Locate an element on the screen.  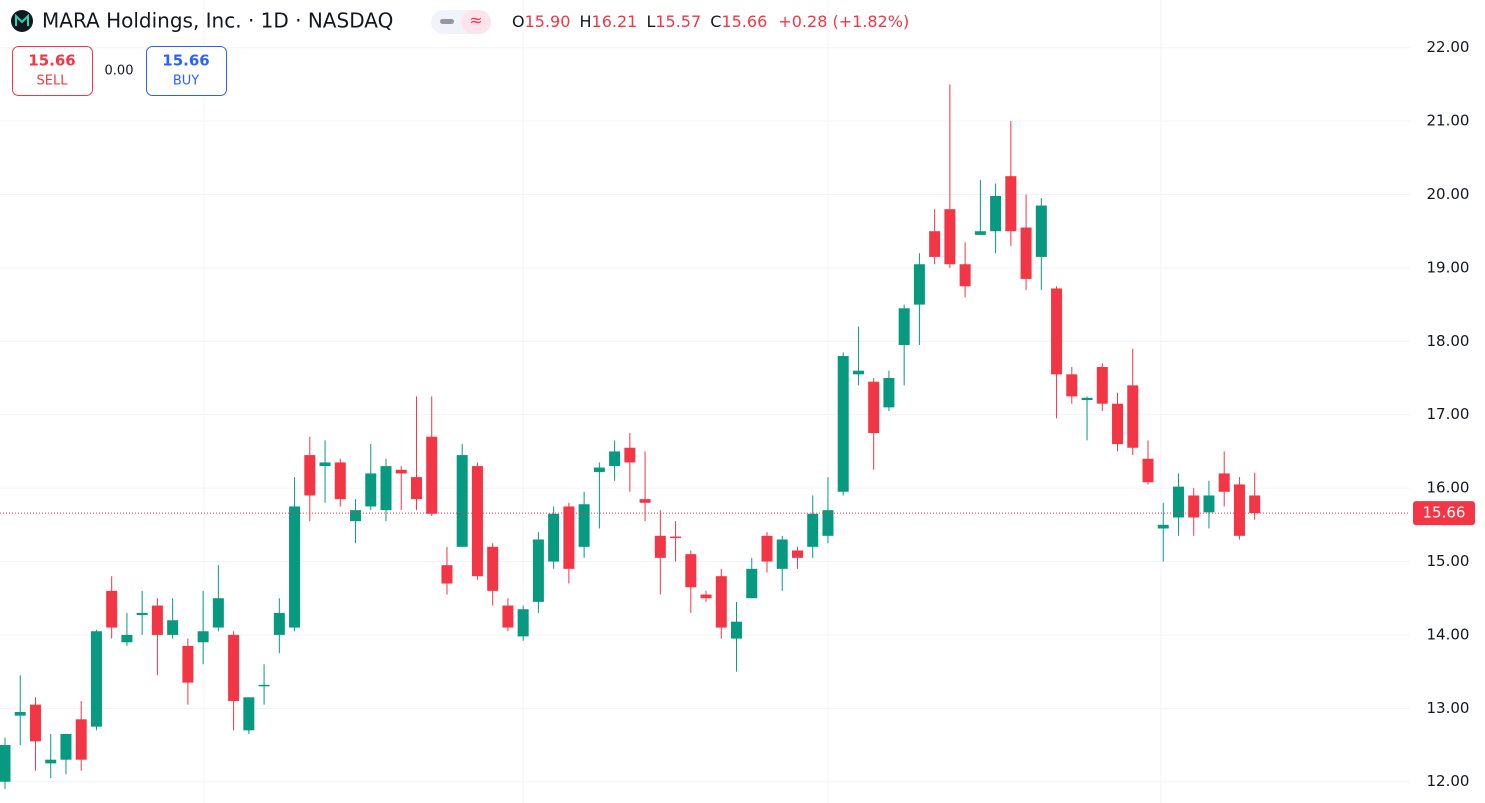
logo-mark is located at coordinates (22, 19).